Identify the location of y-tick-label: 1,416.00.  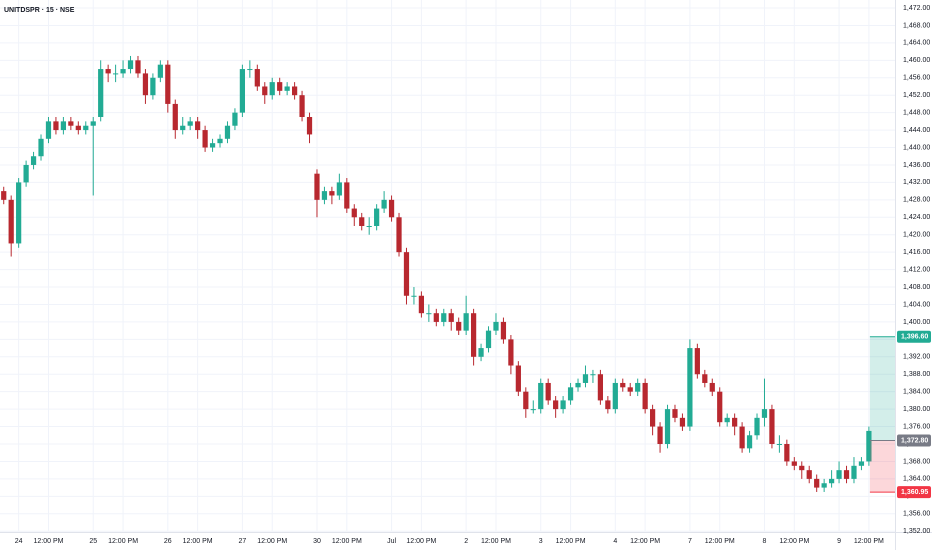
(916, 252).